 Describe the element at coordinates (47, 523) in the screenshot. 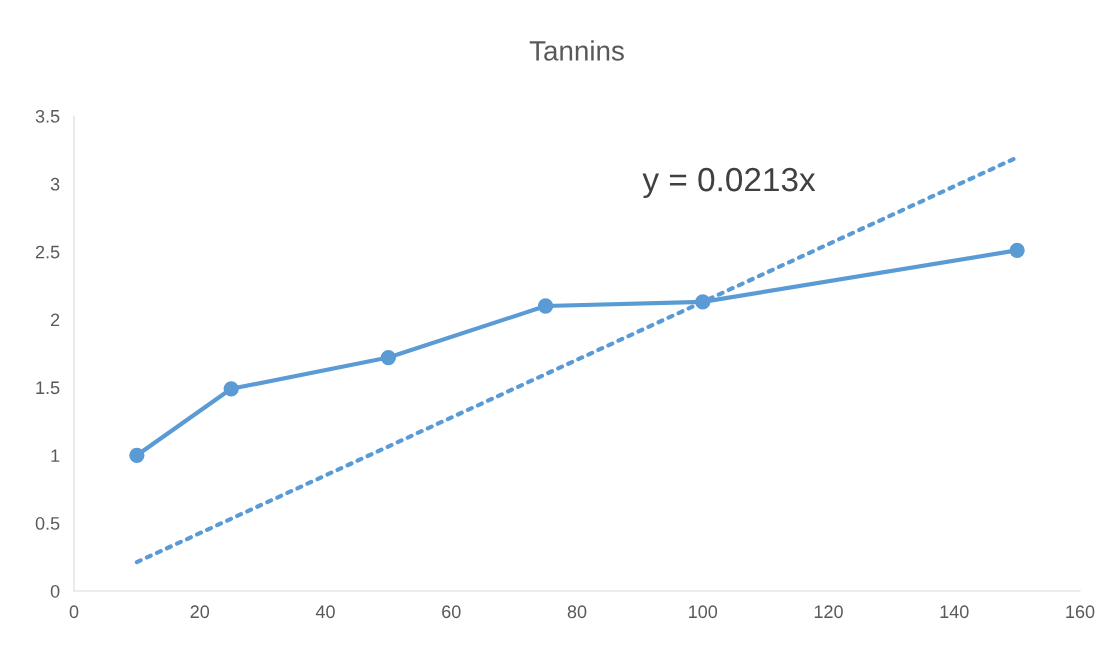

I see `y-tick-label: 0.5` at that location.